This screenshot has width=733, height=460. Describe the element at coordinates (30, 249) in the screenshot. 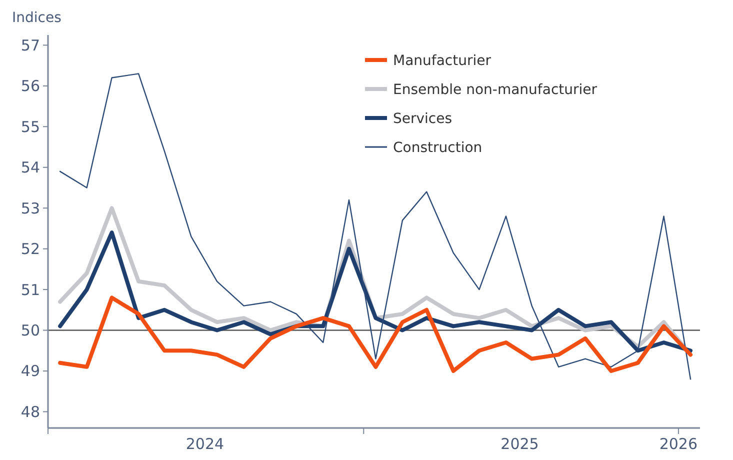

I see `y-tick-label: 52` at that location.